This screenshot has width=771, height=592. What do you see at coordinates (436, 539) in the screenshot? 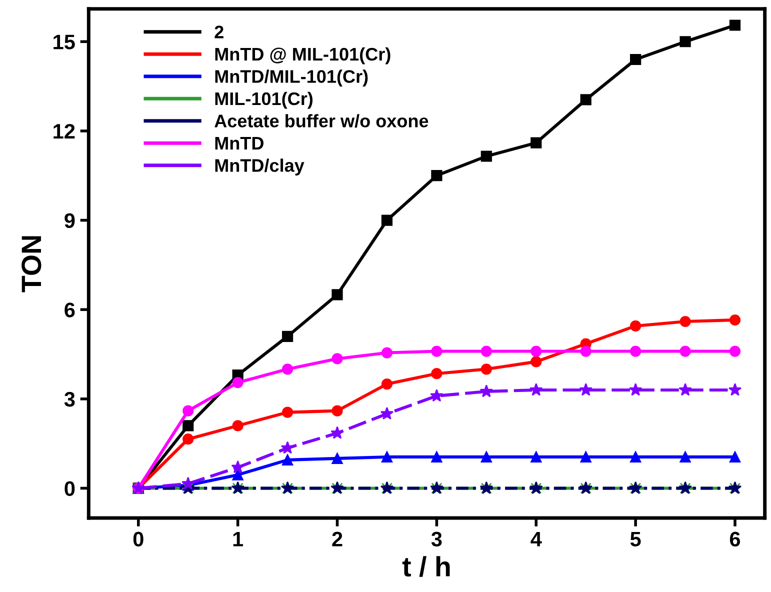
I see `x-tick-label: 3` at bounding box center [436, 539].